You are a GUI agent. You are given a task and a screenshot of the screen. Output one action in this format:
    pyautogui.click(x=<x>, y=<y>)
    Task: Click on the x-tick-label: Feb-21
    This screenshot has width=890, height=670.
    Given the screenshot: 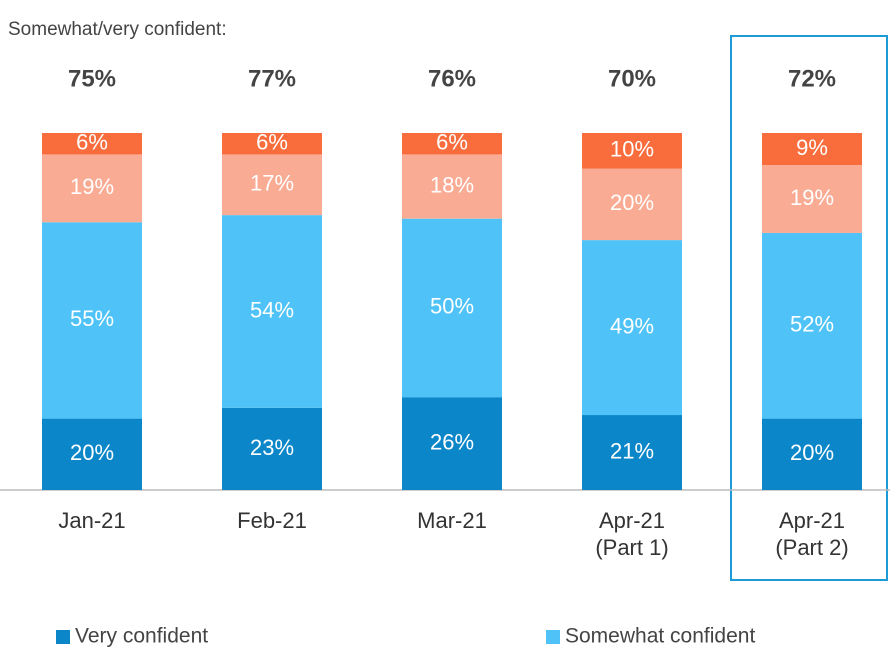 What is the action you would take?
    pyautogui.click(x=272, y=520)
    